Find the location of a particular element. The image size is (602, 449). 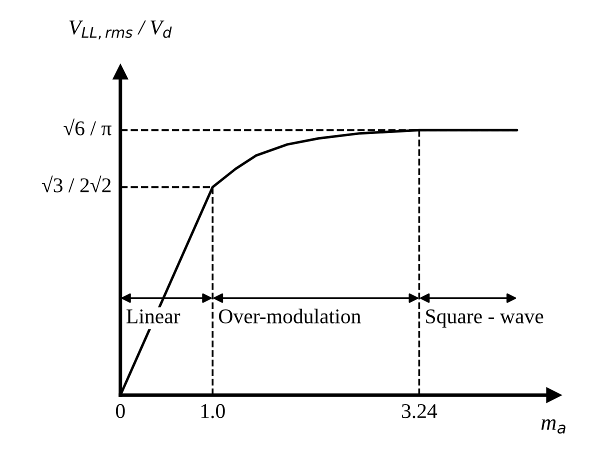

x-tick-label: 3.24 is located at coordinates (420, 411).